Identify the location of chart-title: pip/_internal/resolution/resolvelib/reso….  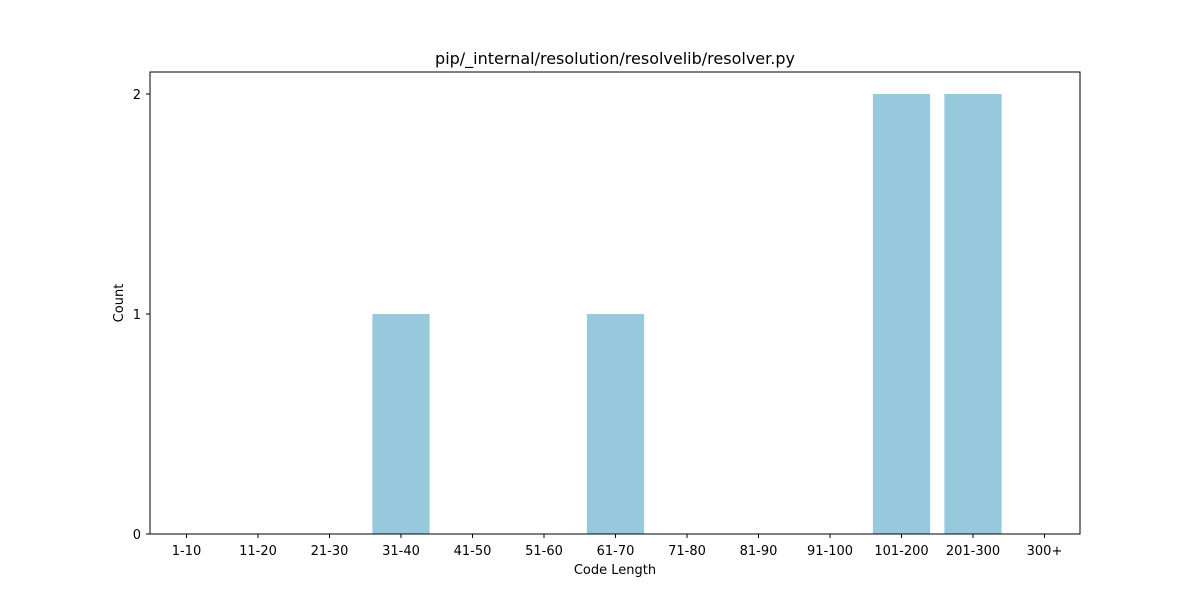
(615, 59).